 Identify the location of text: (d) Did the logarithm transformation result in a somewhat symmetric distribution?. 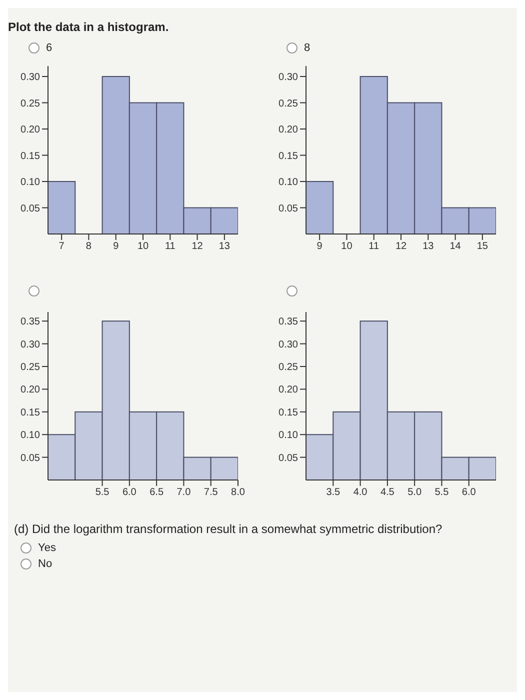
(228, 529).